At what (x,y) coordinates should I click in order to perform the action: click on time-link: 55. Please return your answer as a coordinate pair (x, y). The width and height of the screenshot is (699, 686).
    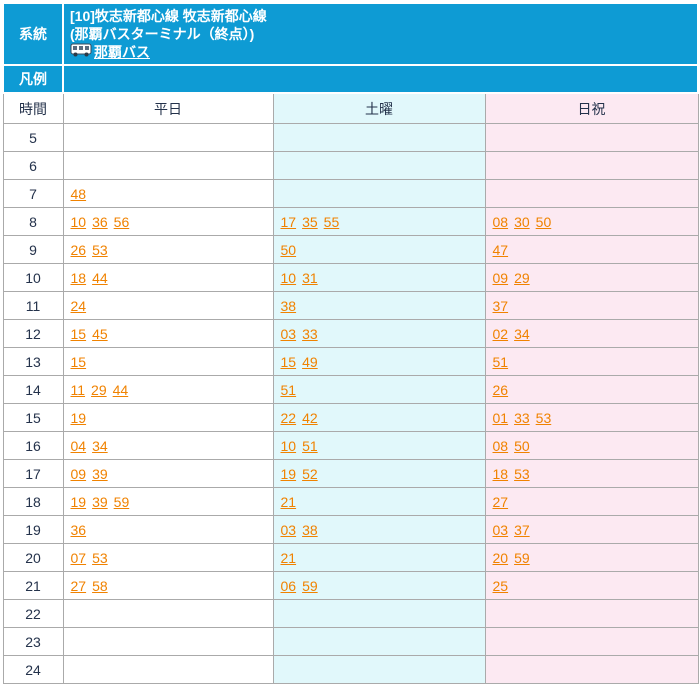
    Looking at the image, I should click on (331, 221).